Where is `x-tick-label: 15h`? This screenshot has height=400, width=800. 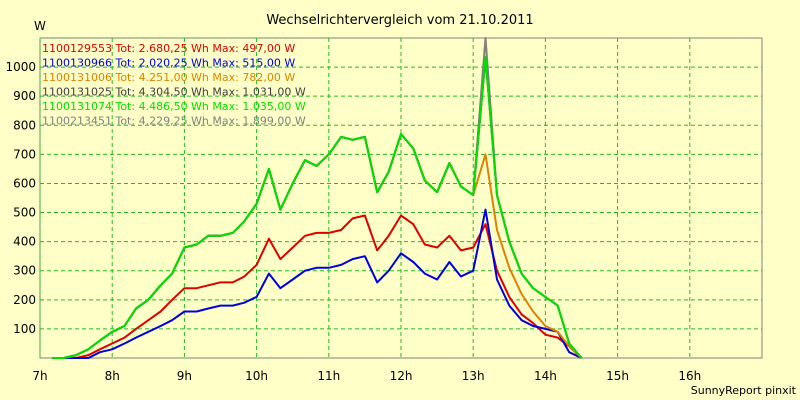
x-tick-label: 15h is located at coordinates (617, 376).